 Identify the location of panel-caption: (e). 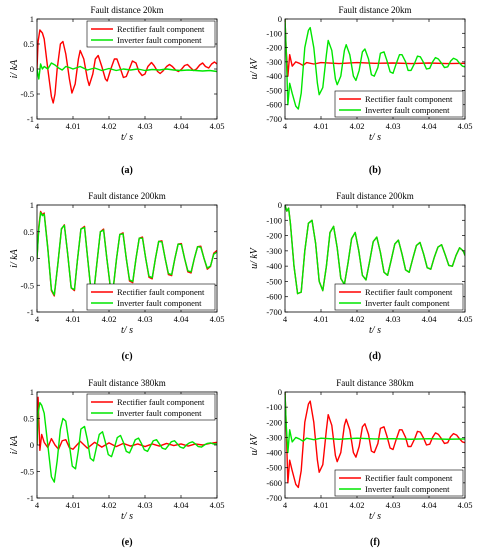
(126, 542).